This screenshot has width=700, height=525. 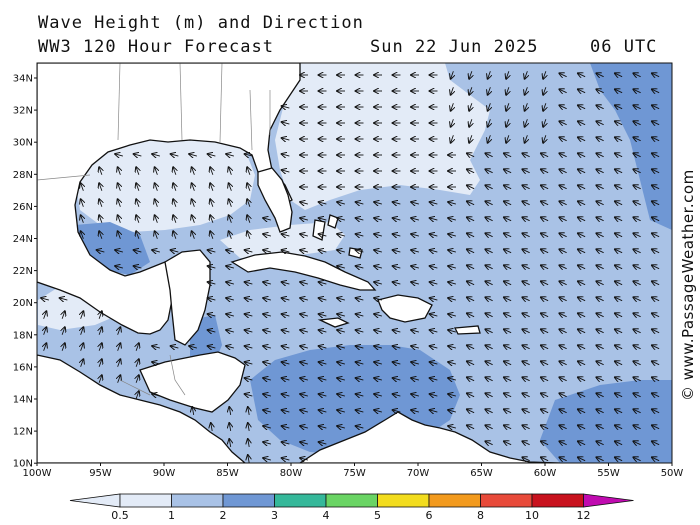 I want to click on lon-label: 70W, so click(x=418, y=473).